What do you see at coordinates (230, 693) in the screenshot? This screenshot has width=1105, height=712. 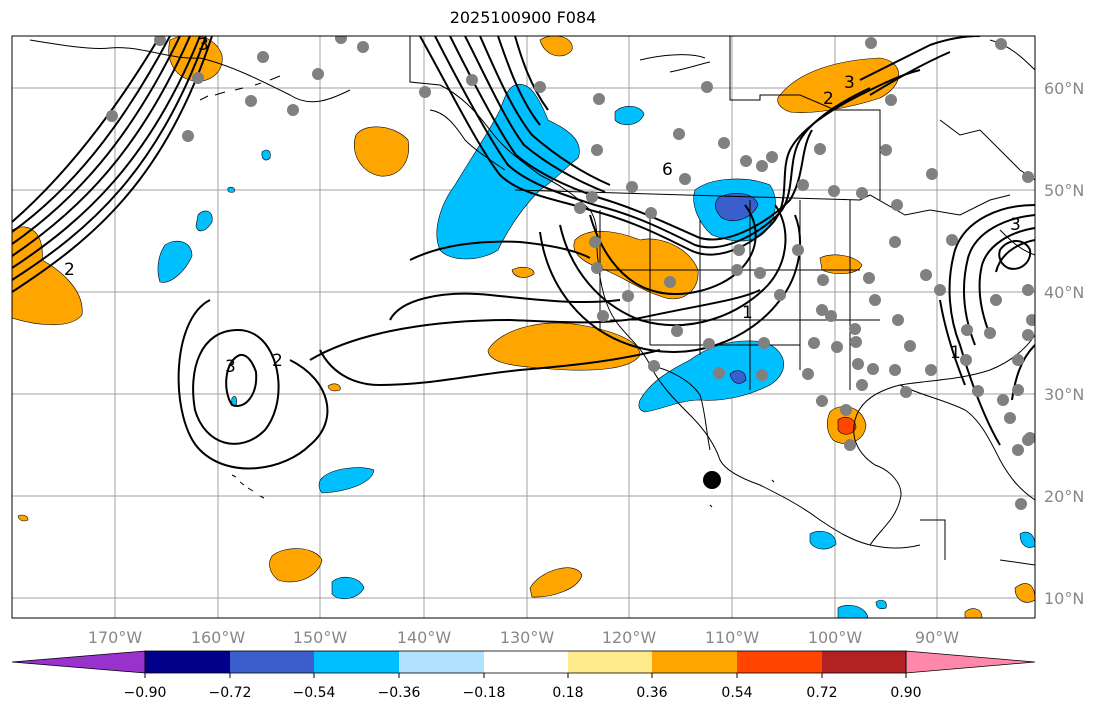 I see `colorbar-tick-label: −0.72` at bounding box center [230, 693].